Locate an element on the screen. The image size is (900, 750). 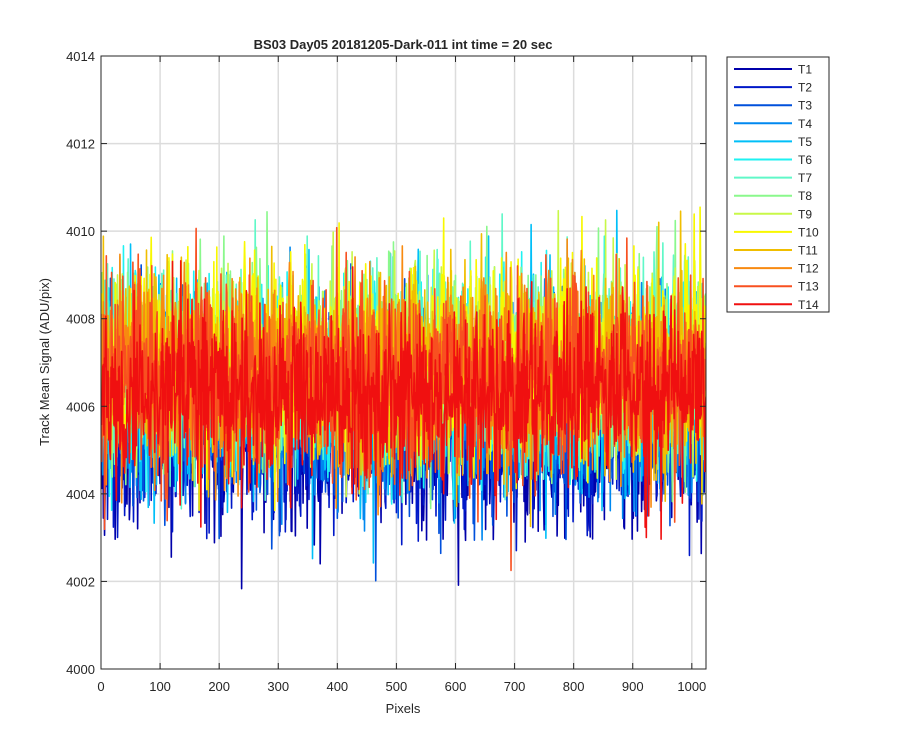
legend: T1 T2 T3 T4 T5 T6 T7 T8 T9 T10 T11 T12 T13 T14 is located at coordinates (778, 184).